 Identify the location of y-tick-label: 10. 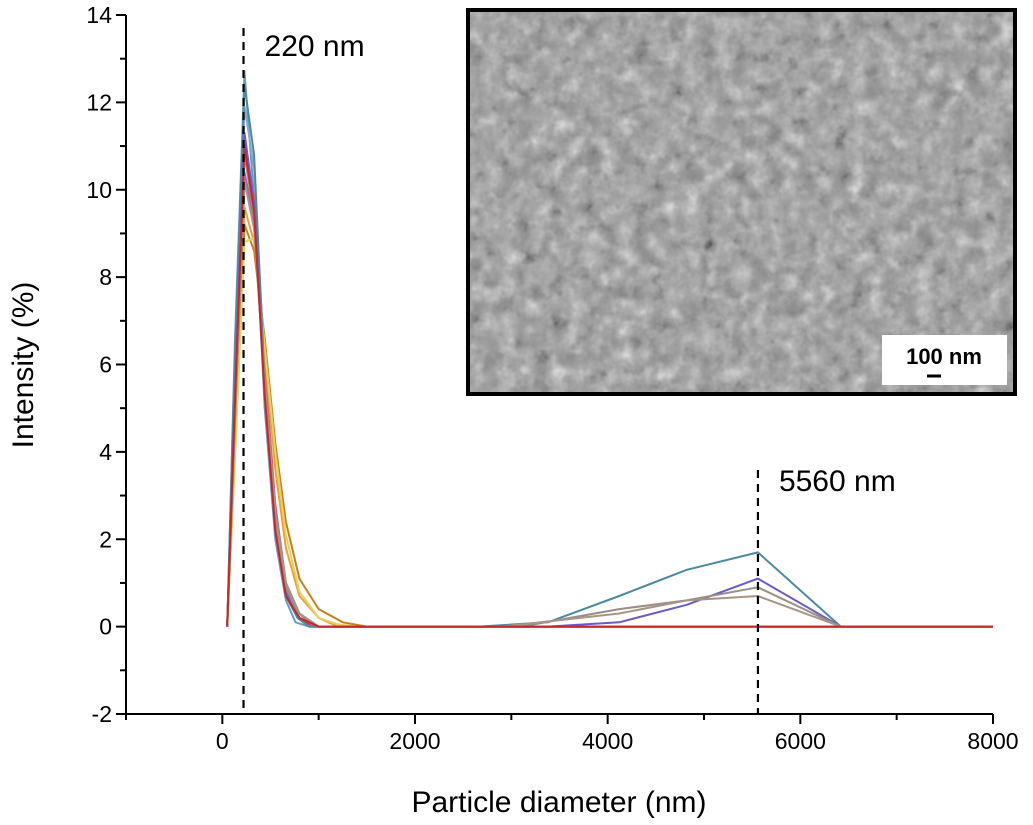
(99, 190).